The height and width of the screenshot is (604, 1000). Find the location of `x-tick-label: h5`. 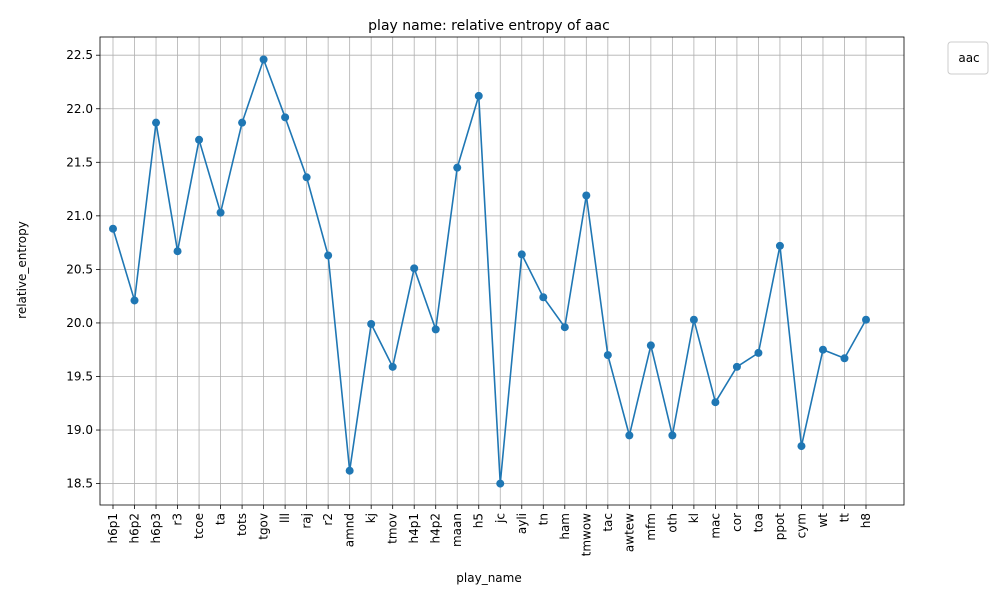

x-tick-label: h5 is located at coordinates (479, 520).